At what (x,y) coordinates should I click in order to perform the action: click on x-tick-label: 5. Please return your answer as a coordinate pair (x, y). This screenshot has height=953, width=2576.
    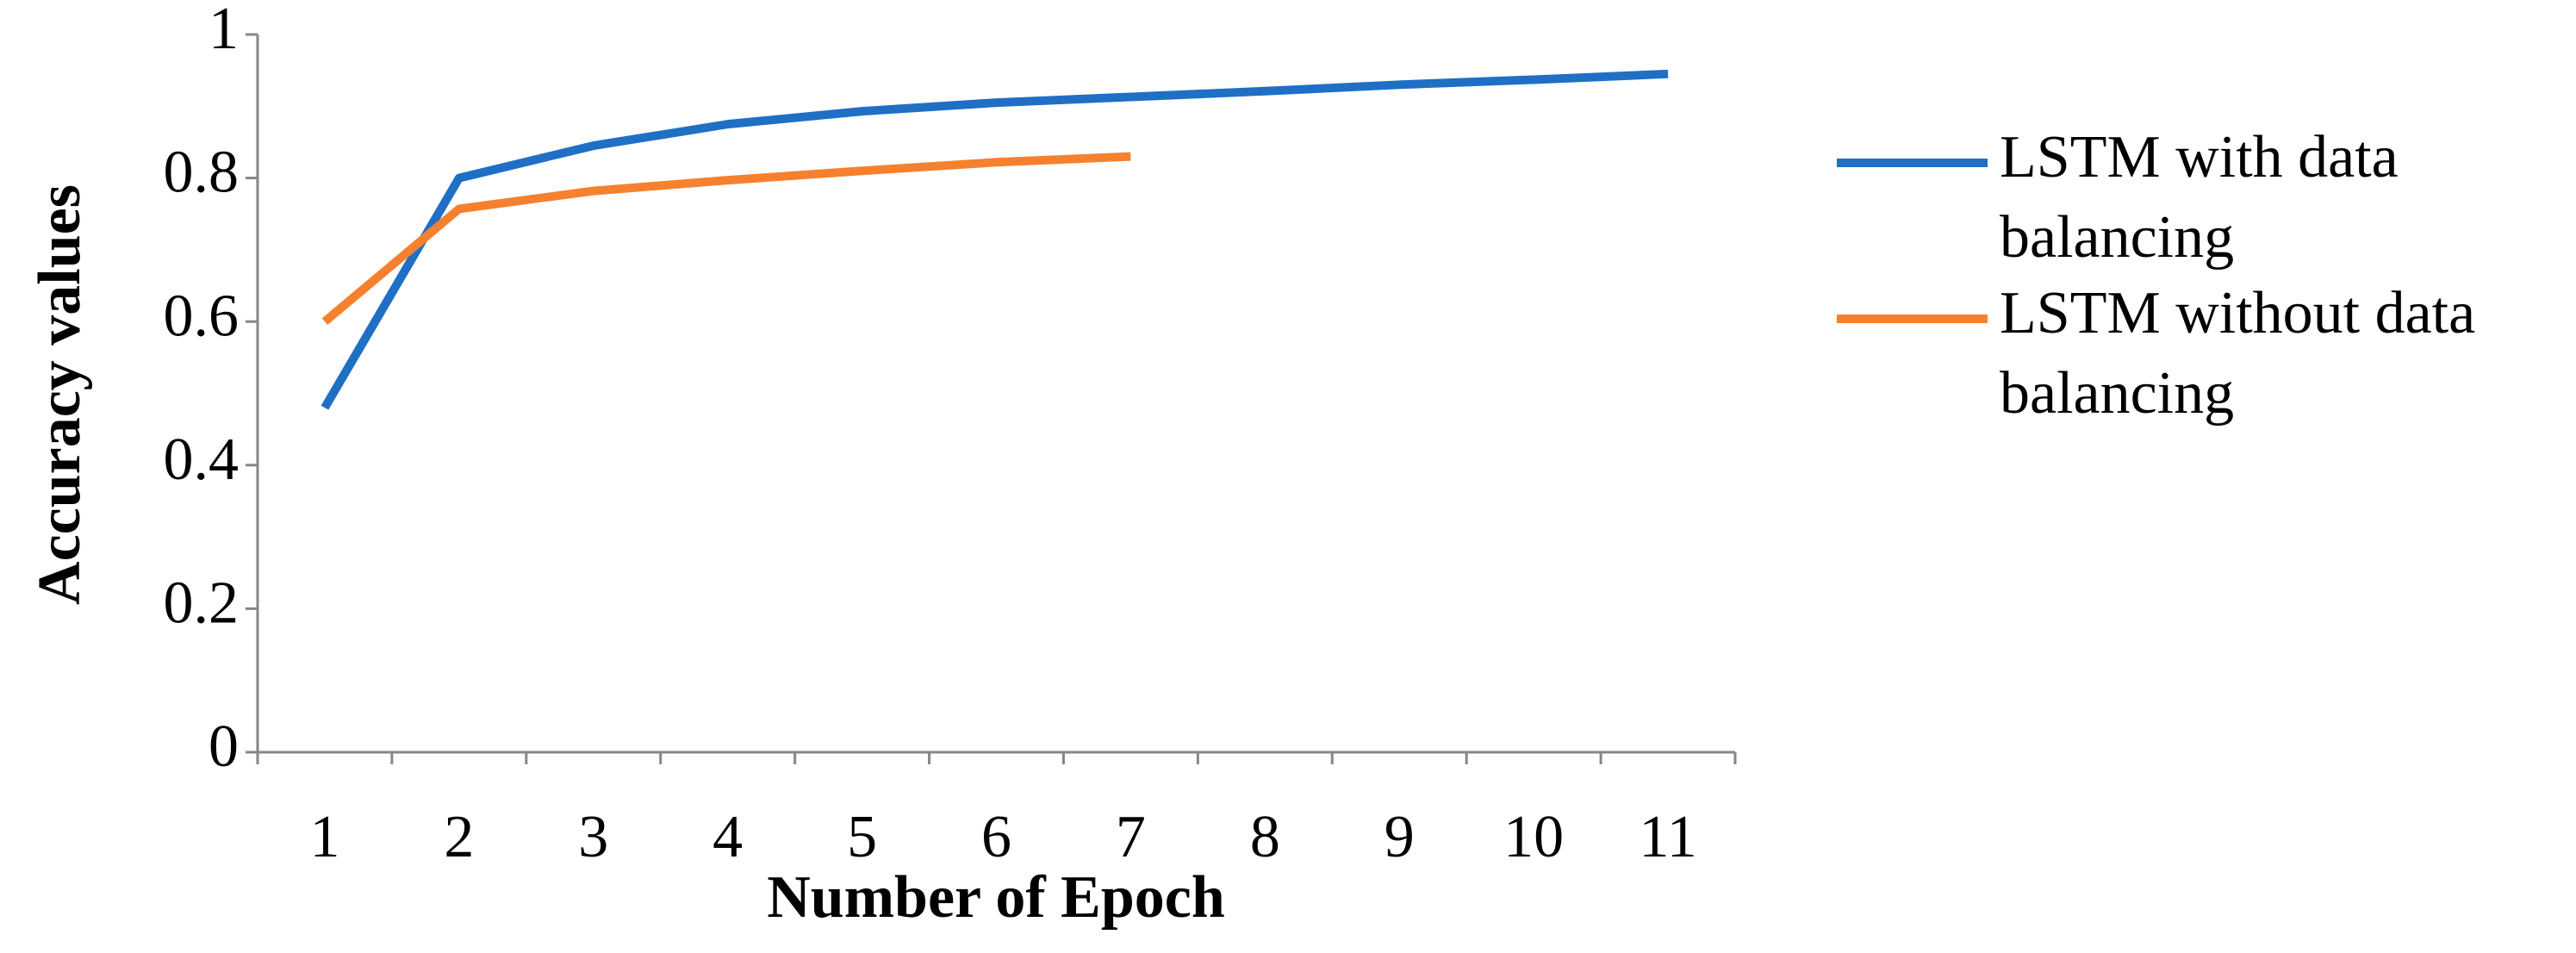
    Looking at the image, I should click on (862, 837).